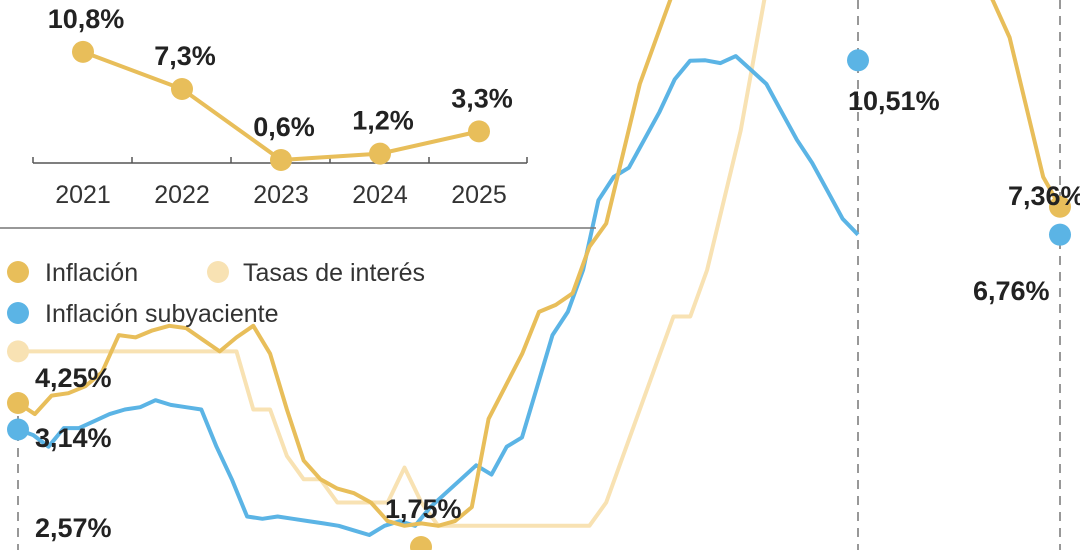 The width and height of the screenshot is (1080, 550). Describe the element at coordinates (18, 272) in the screenshot. I see `legend-inflation-swatch` at that location.